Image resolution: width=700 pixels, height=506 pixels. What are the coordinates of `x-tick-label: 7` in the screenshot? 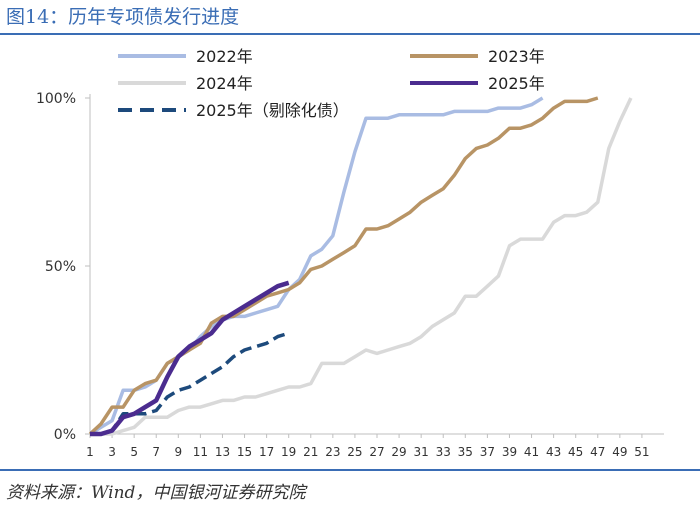 It's located at (156, 452).